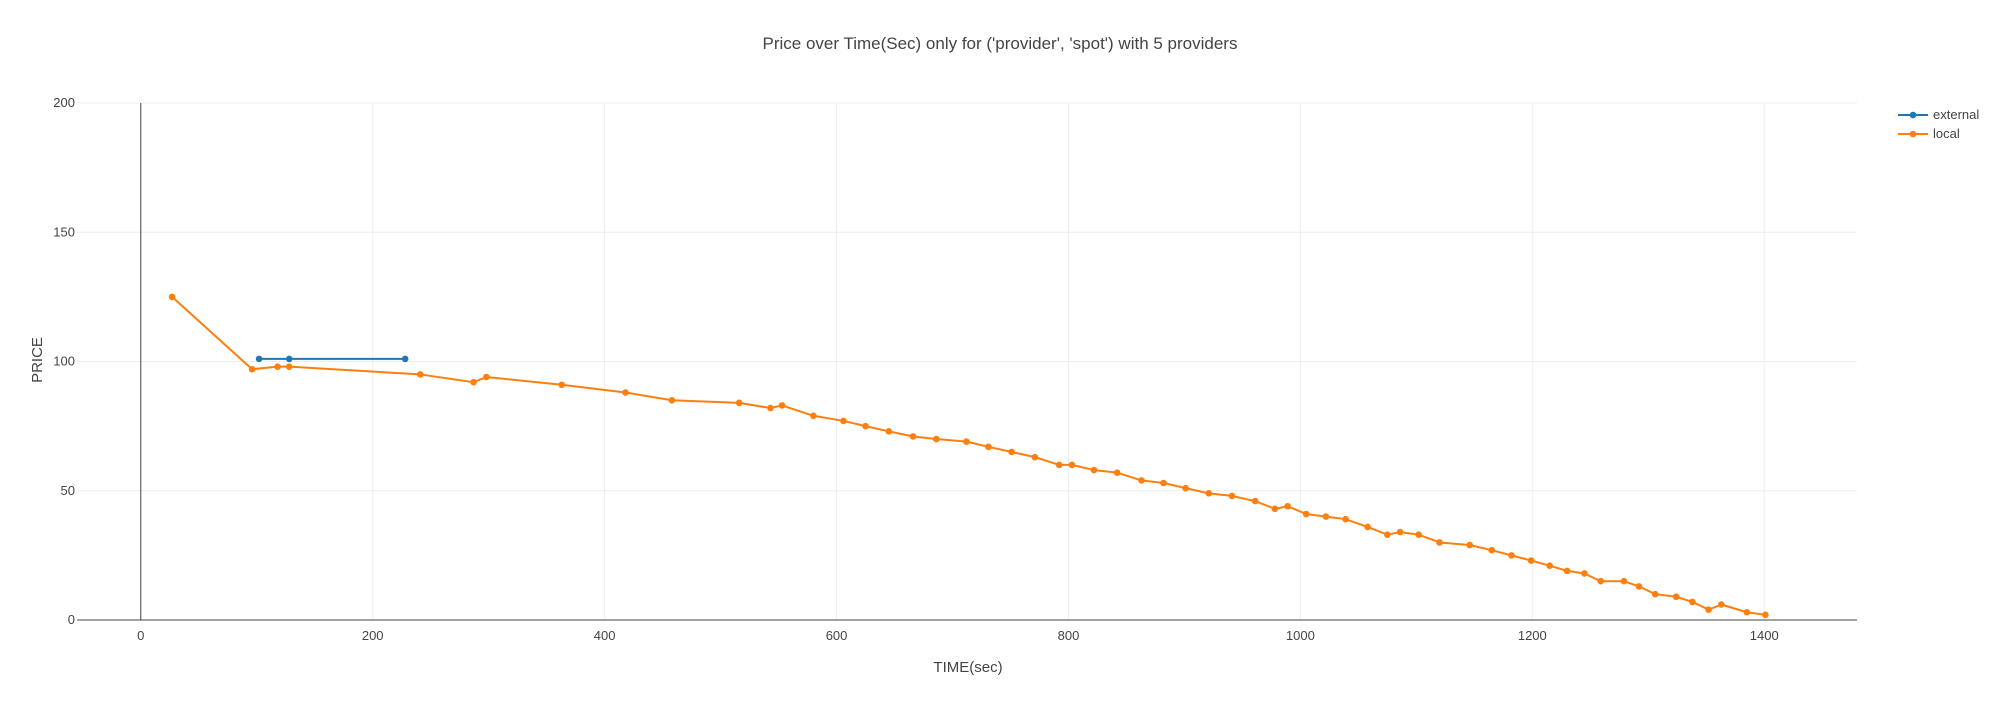 This screenshot has width=2000, height=705. Describe the element at coordinates (37, 360) in the screenshot. I see `y-axis-label: PRICE` at that location.